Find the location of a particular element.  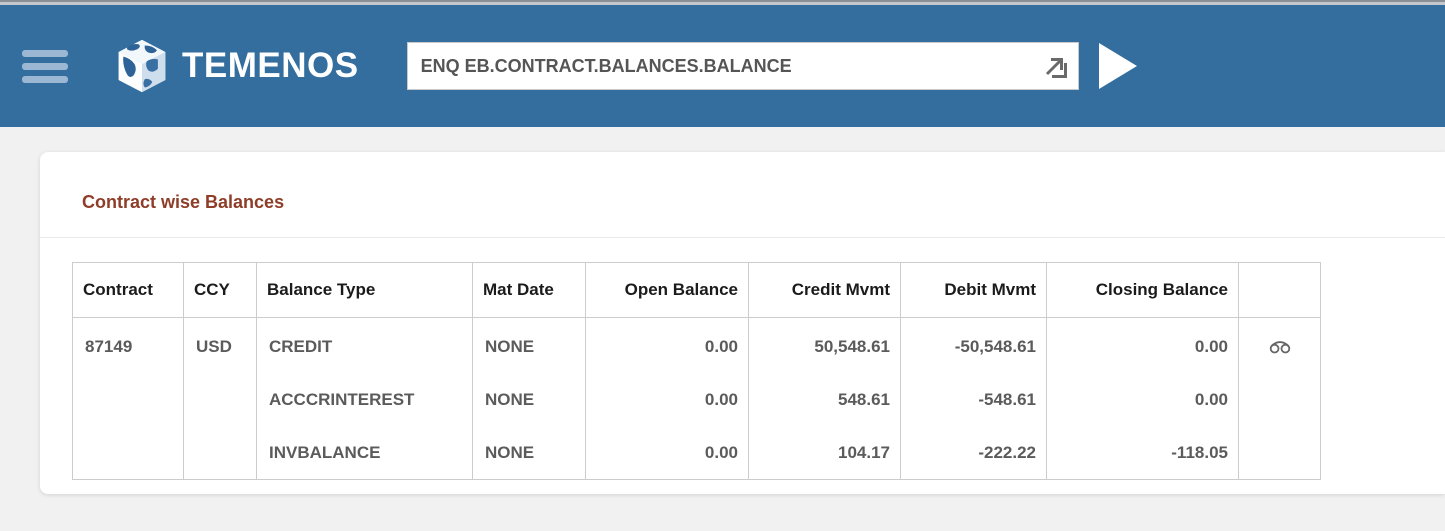

command-bar is located at coordinates (742, 66).